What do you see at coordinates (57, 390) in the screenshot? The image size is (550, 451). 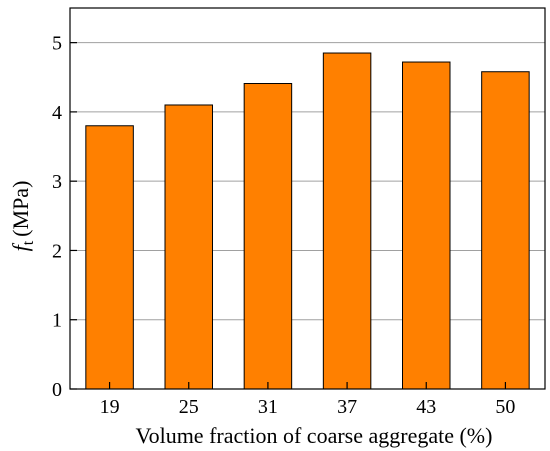 I see `y-tick-label: 0` at bounding box center [57, 390].